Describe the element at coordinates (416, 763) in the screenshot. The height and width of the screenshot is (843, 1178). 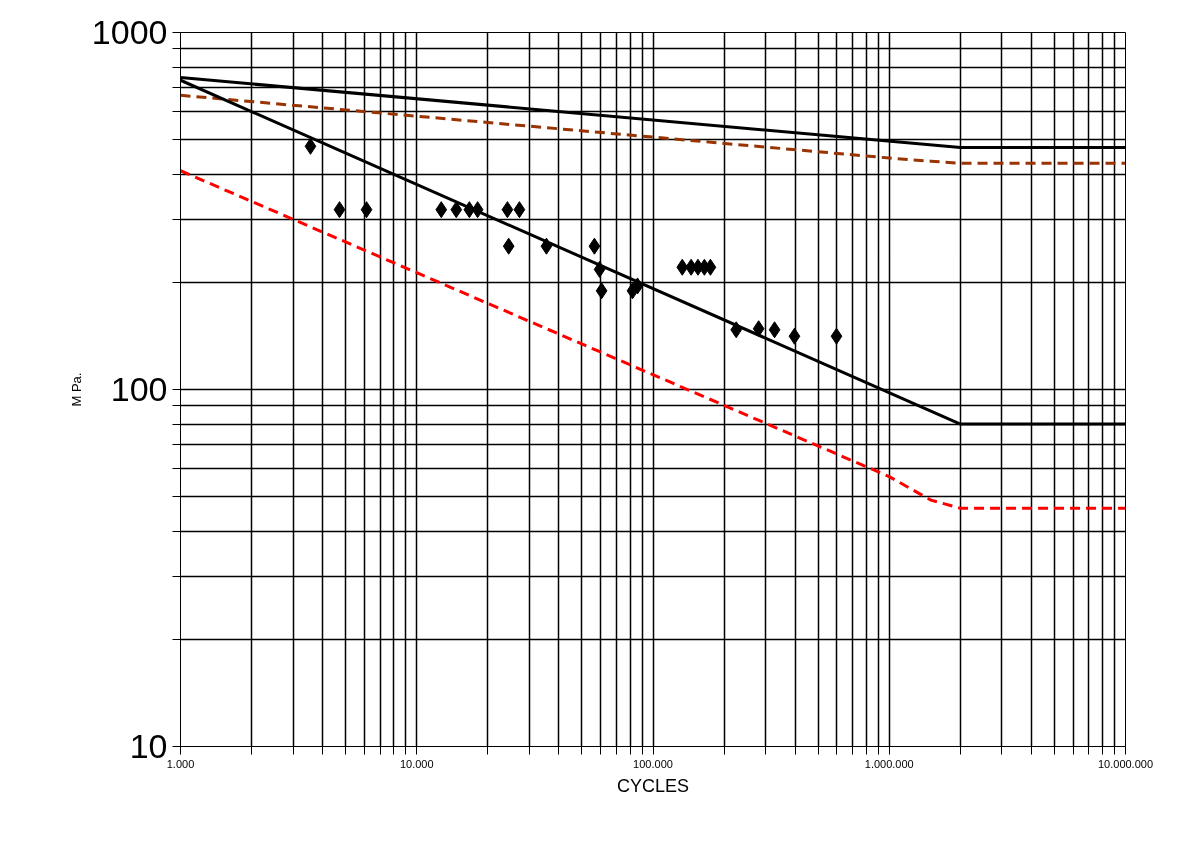
I see `x-tick-label: 10.000` at that location.